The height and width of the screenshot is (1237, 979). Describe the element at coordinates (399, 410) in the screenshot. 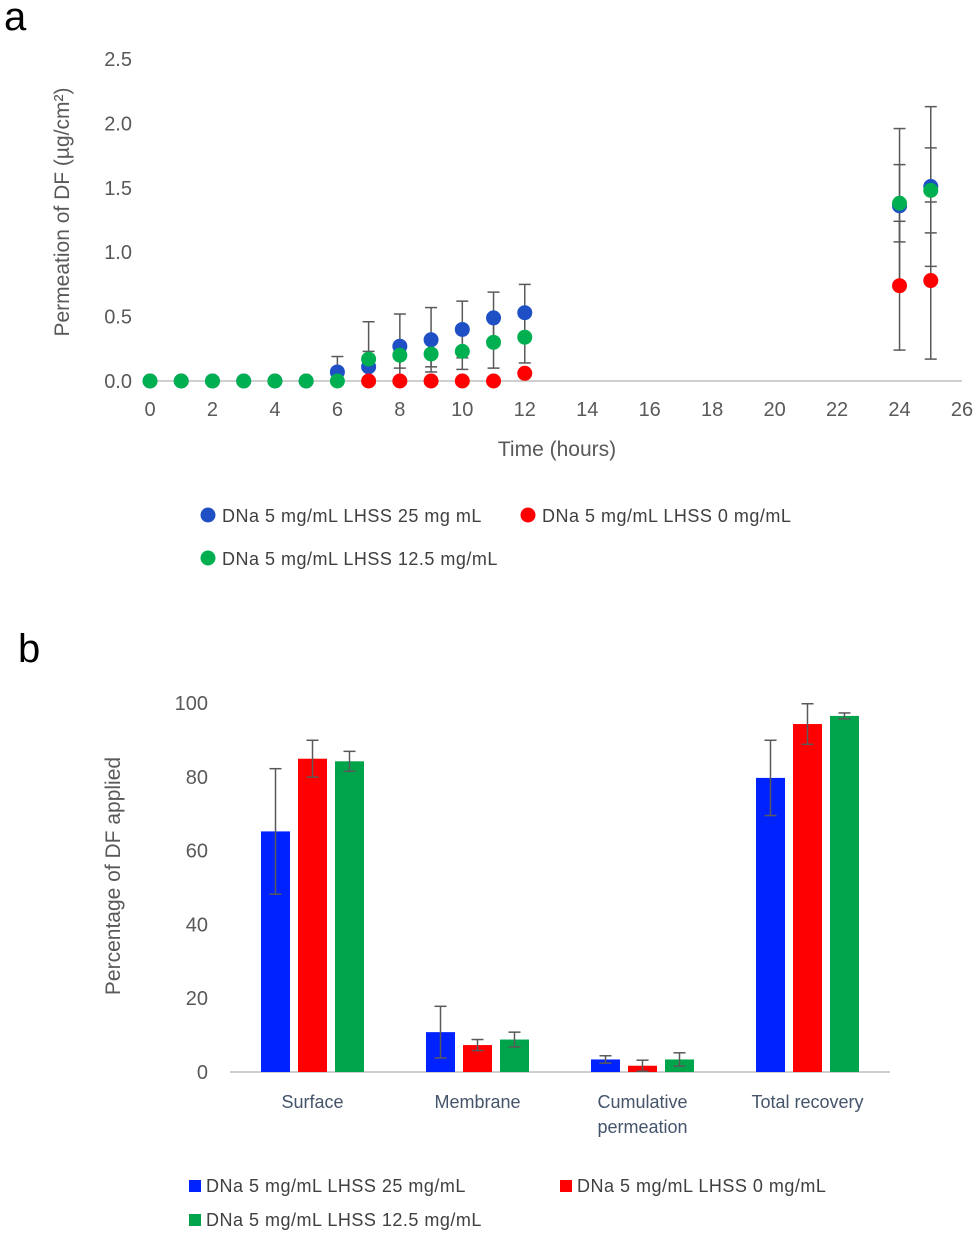

I see `x-tick-label: 8` at that location.